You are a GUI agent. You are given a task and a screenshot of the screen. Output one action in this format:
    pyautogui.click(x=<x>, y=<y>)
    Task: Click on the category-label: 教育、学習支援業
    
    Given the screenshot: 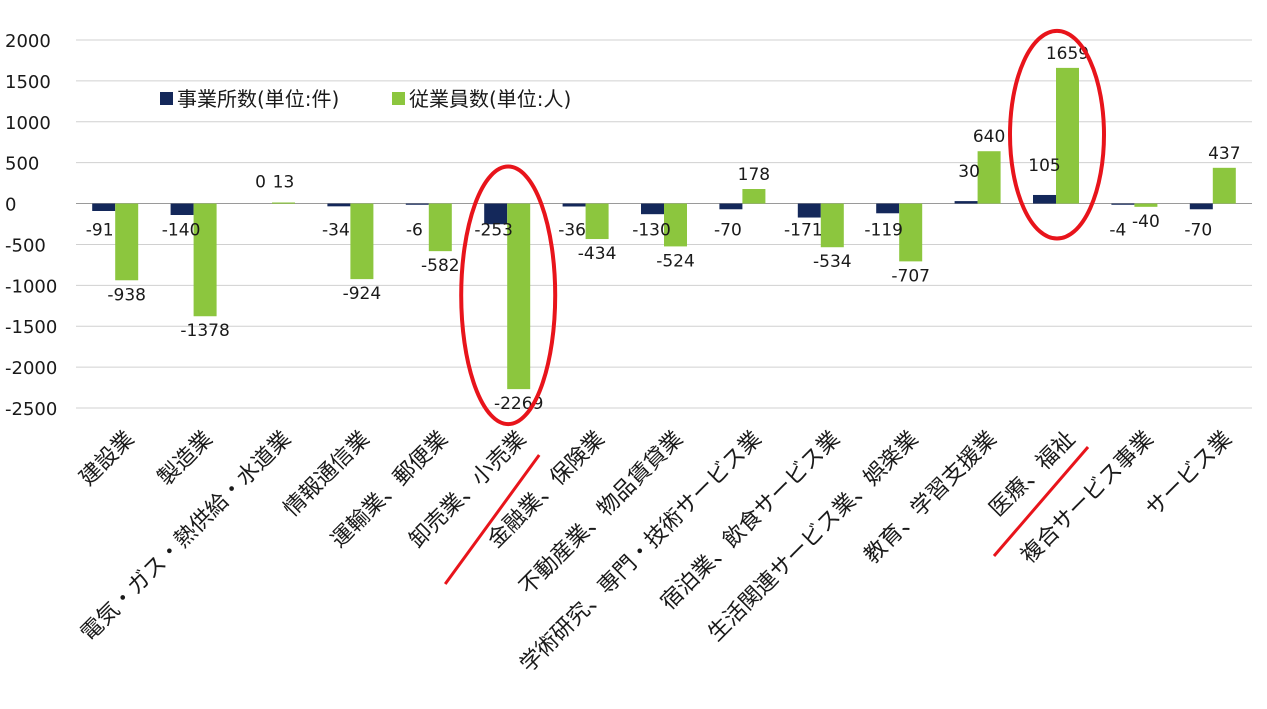 What is the action you would take?
    pyautogui.click(x=931, y=498)
    